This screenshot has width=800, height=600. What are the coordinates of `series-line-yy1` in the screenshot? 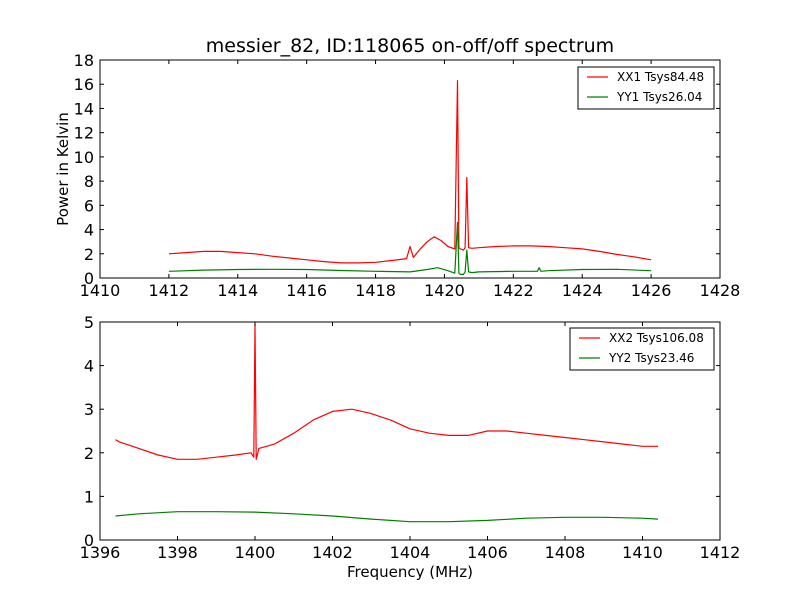 It's located at (410, 248).